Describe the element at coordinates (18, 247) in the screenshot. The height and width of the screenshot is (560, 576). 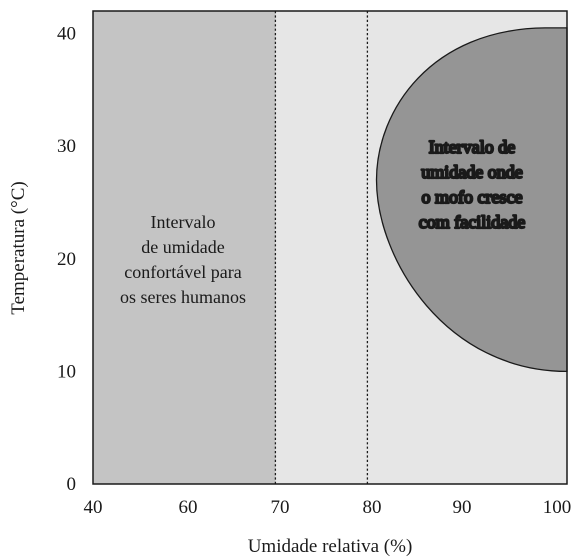
I see `y-axis-label: Temperatura (°C)` at that location.